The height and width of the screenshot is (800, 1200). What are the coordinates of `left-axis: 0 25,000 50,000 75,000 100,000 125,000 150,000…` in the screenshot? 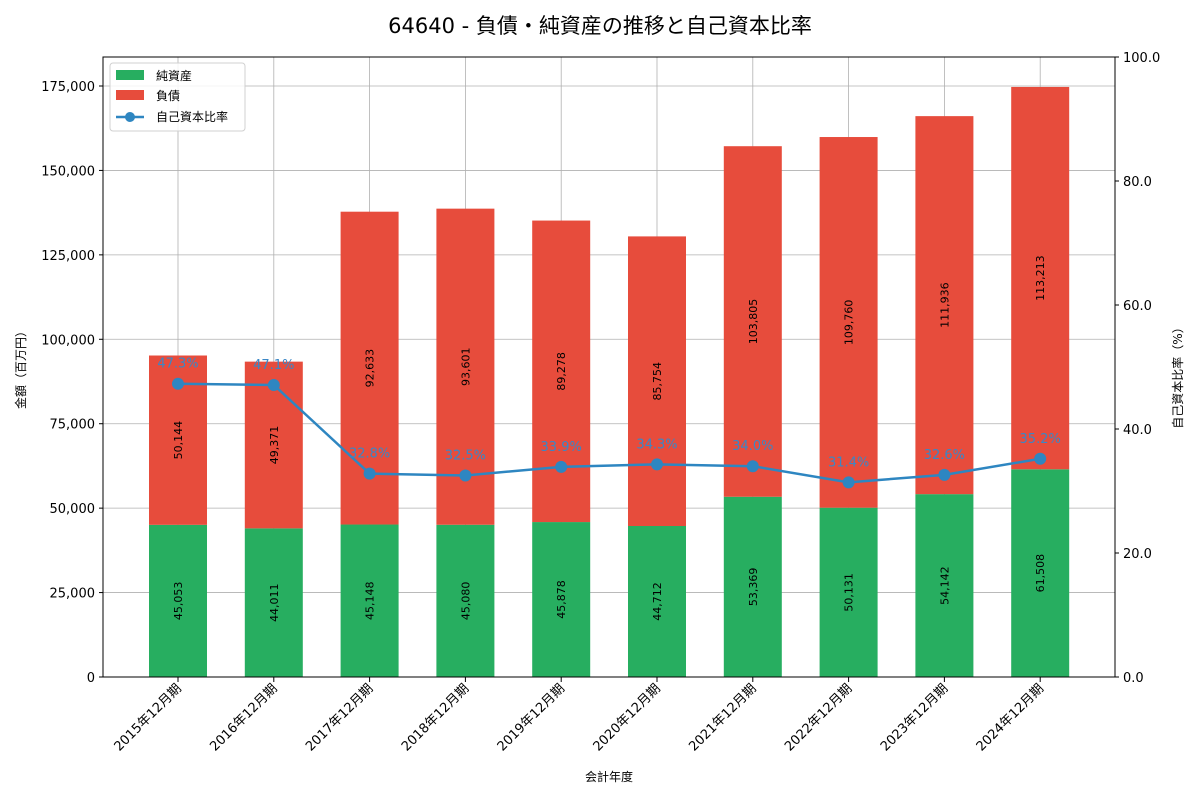 It's located at (72, 383).